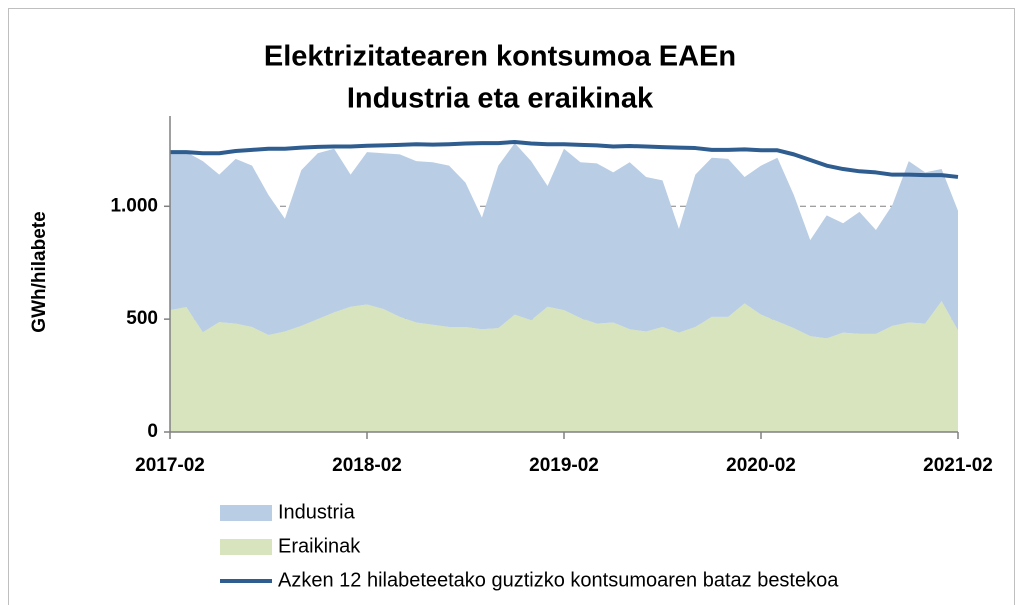  What do you see at coordinates (317, 512) in the screenshot?
I see `legend-label: Industria` at bounding box center [317, 512].